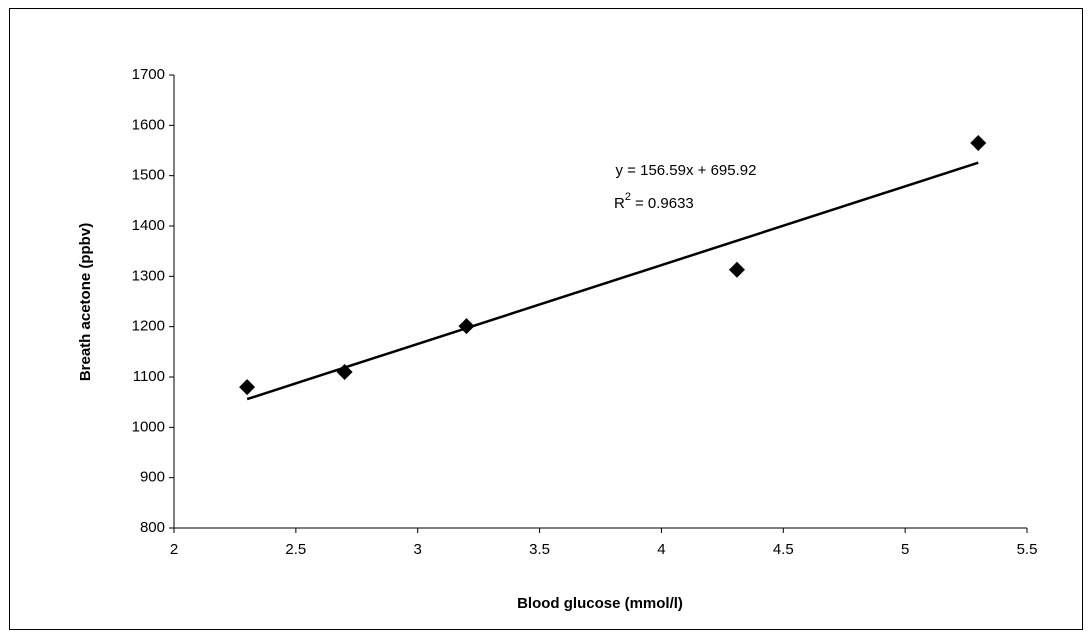 This screenshot has width=1091, height=637. What do you see at coordinates (149, 376) in the screenshot?
I see `y-tick-label: 1100` at bounding box center [149, 376].